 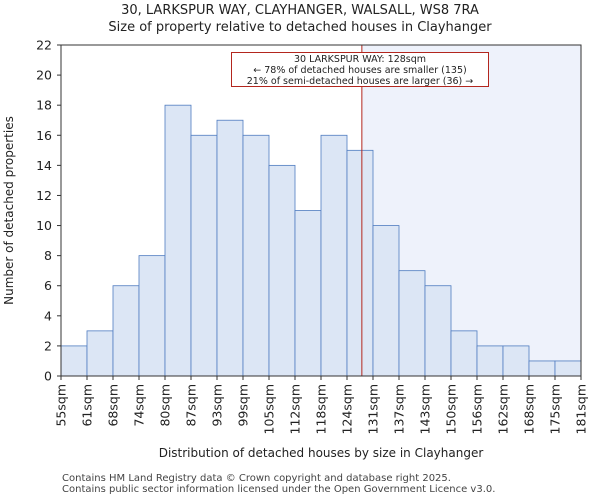 What do you see at coordinates (61, 405) in the screenshot?
I see `x-tick-label: 55sqm` at bounding box center [61, 405].